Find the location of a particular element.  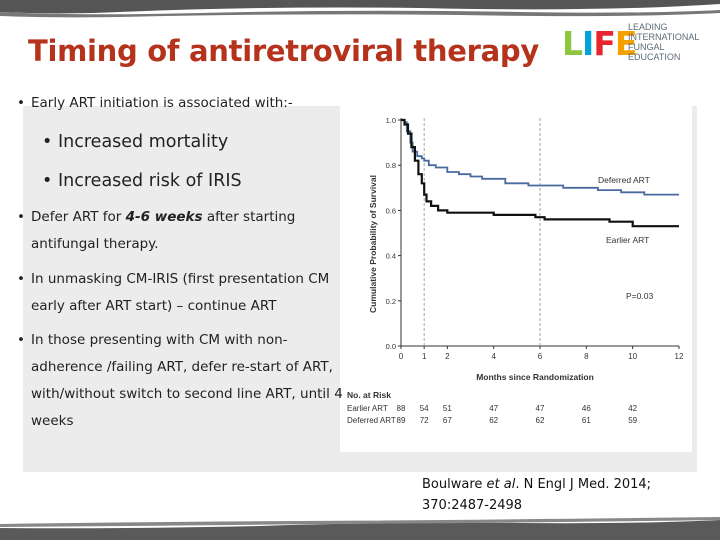

risk-cell: 89 is located at coordinates (401, 420).